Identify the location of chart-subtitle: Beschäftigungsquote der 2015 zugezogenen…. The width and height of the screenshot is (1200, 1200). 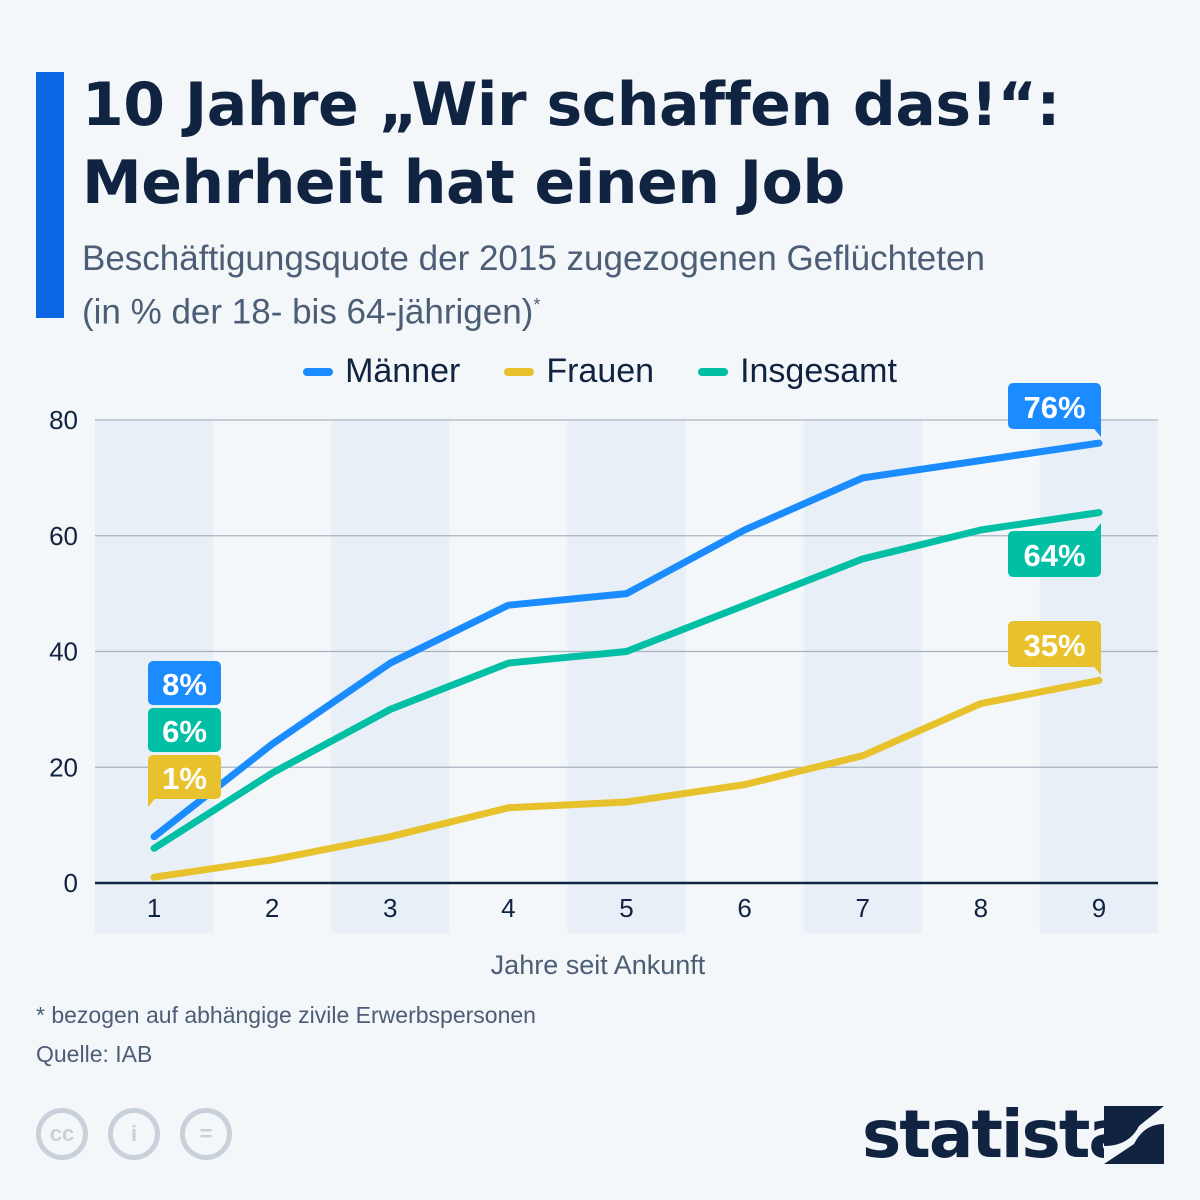
(533, 286).